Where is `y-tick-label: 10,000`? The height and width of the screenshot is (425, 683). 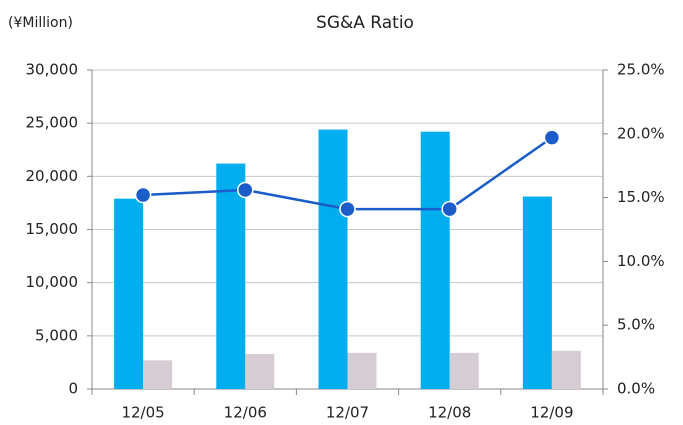
y-tick-label: 10,000 is located at coordinates (52, 282).